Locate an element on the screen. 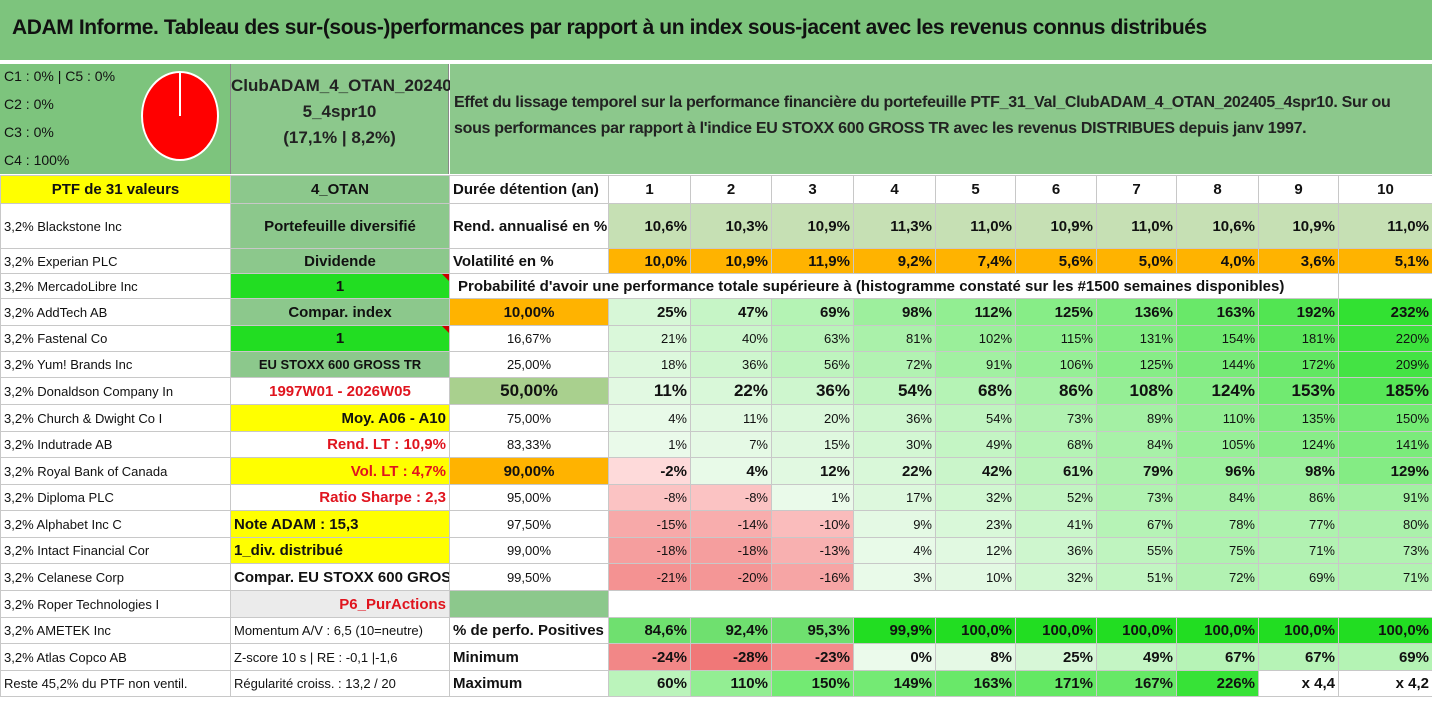 The height and width of the screenshot is (717, 1432). quantile-value: 49% is located at coordinates (975, 444).